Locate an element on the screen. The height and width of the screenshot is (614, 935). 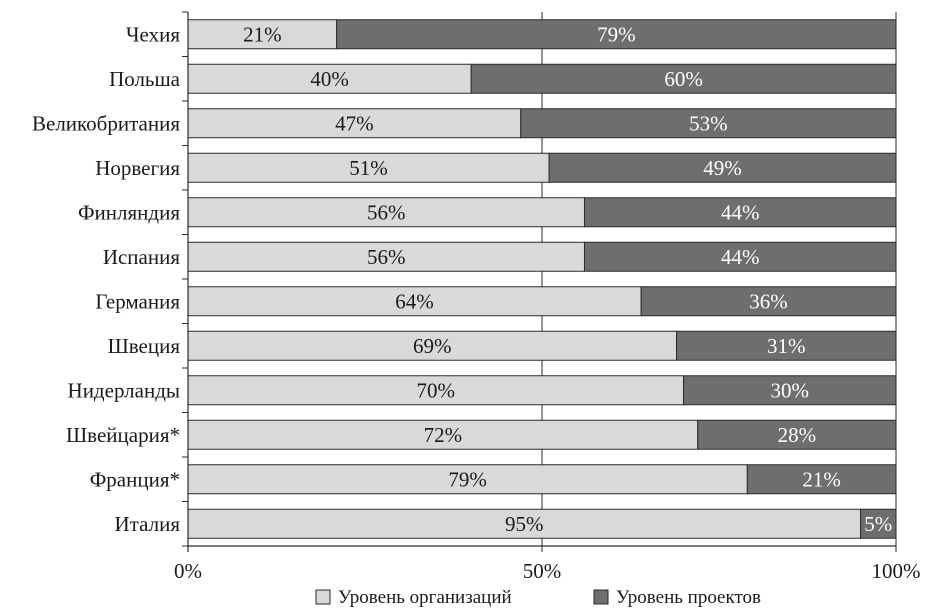
data-label-proj-11: 5% is located at coordinates (878, 524).